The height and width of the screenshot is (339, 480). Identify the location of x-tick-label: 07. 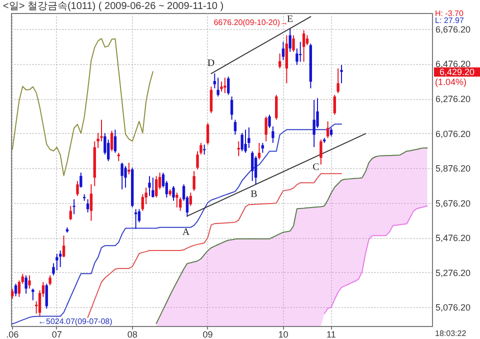
(57, 334).